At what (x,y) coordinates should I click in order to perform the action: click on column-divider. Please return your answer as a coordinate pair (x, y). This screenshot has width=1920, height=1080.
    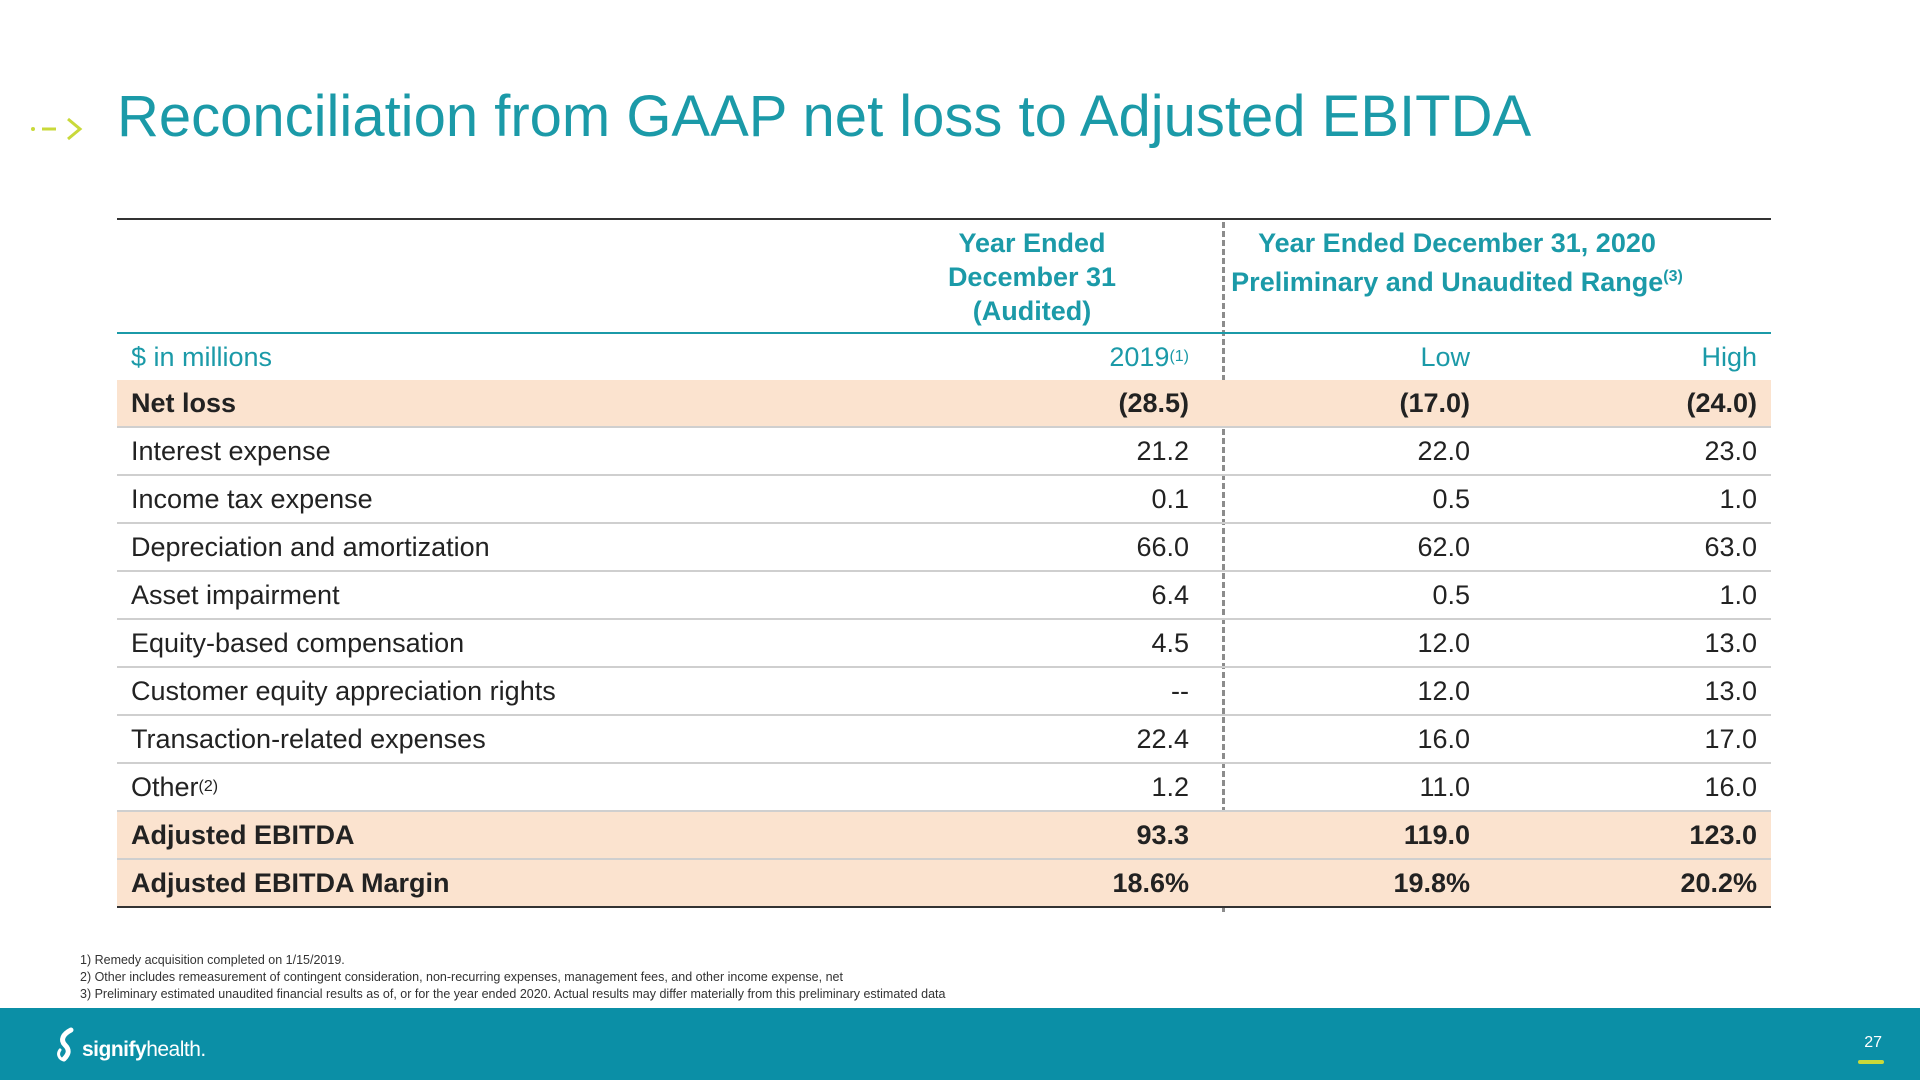
    Looking at the image, I should click on (1223, 567).